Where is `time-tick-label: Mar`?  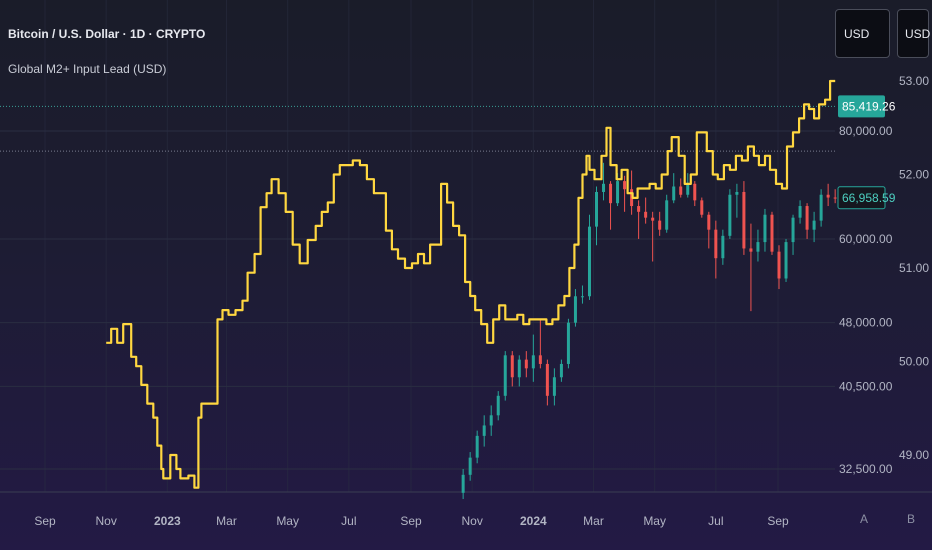
time-tick-label: Mar is located at coordinates (593, 521).